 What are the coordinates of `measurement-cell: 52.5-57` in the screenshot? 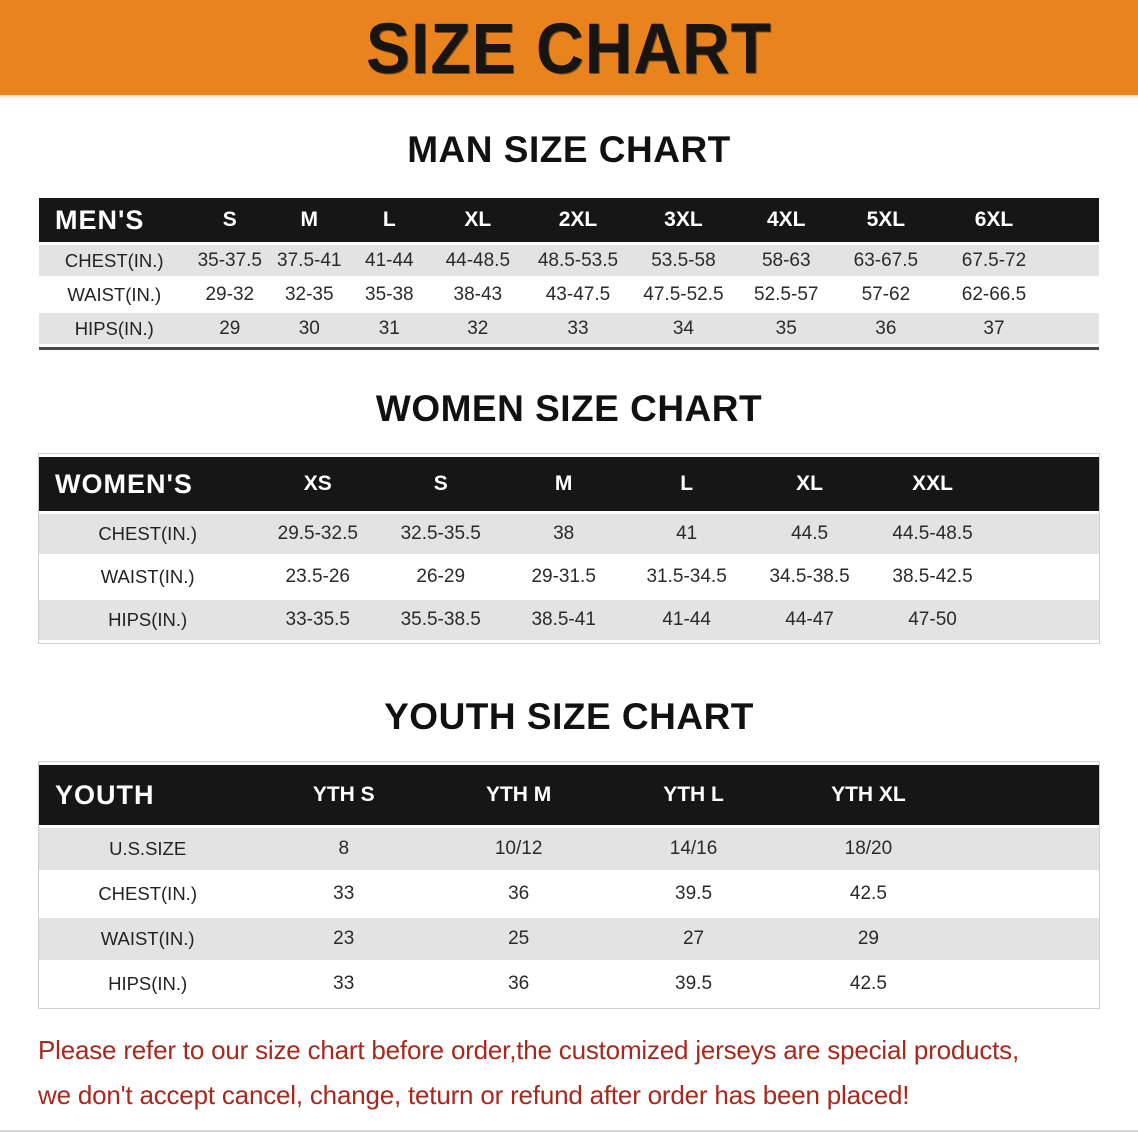 It's located at (786, 294).